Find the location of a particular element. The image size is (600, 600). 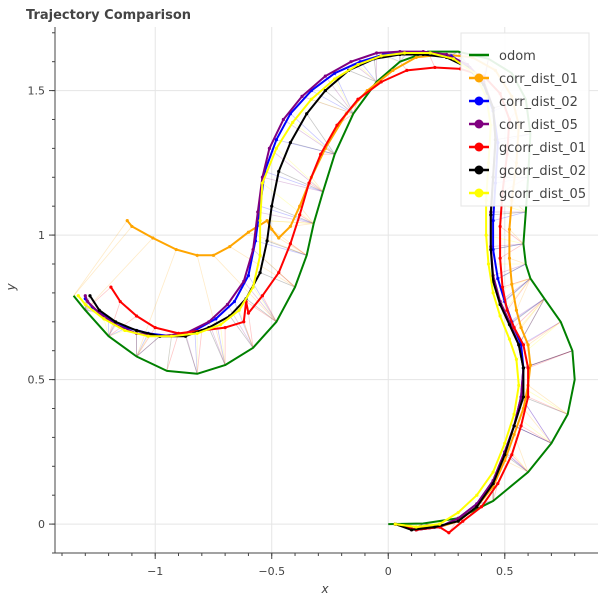

legend-box is located at coordinates (525, 119).